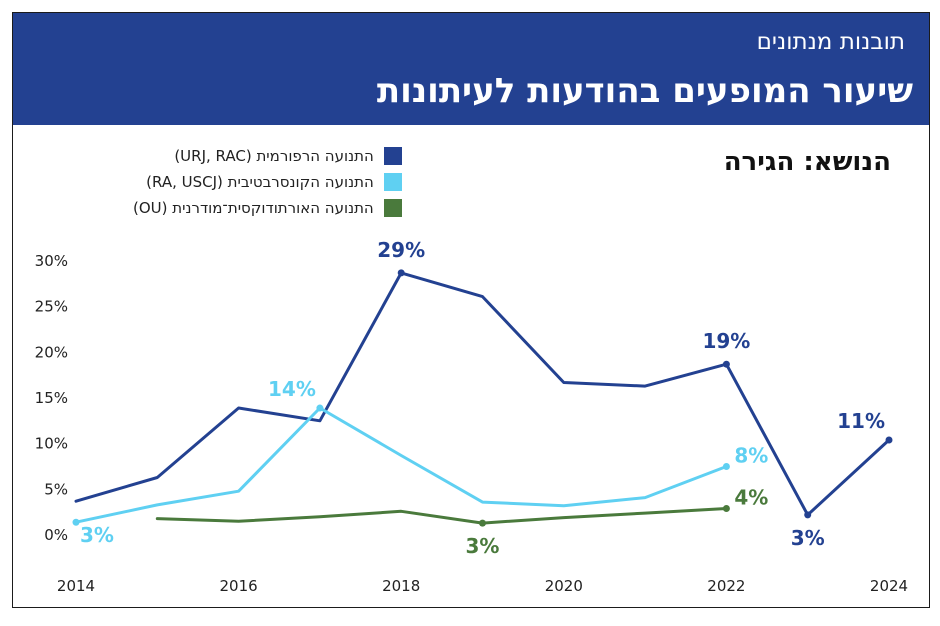 The image size is (940, 626). Describe the element at coordinates (51, 444) in the screenshot. I see `y-tick-label: 10%` at that location.